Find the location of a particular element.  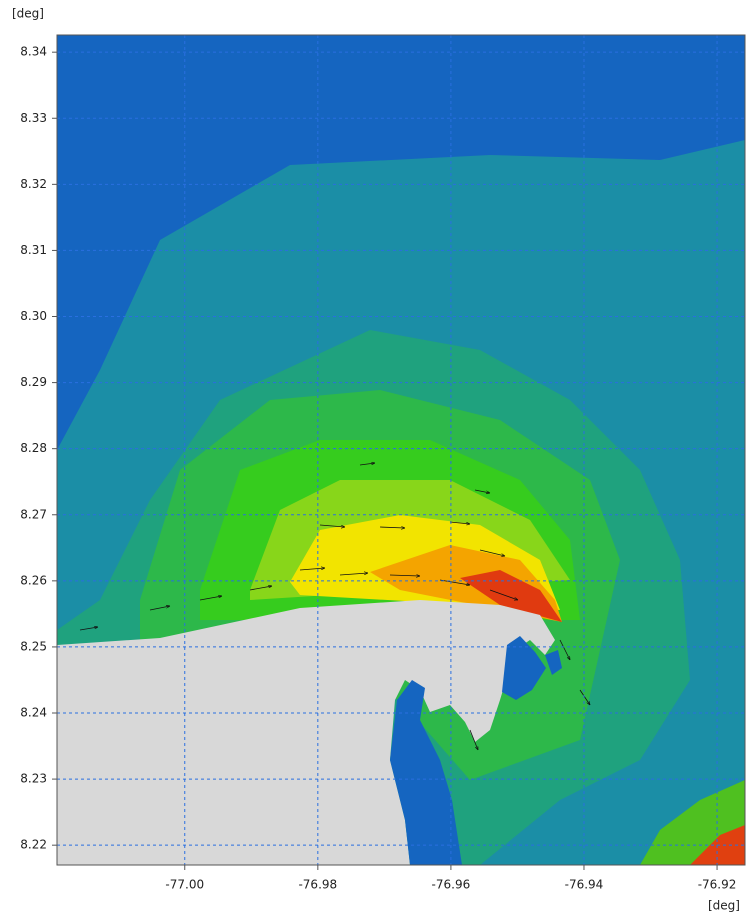

y-tick-label: 8.26 is located at coordinates (33, 580).